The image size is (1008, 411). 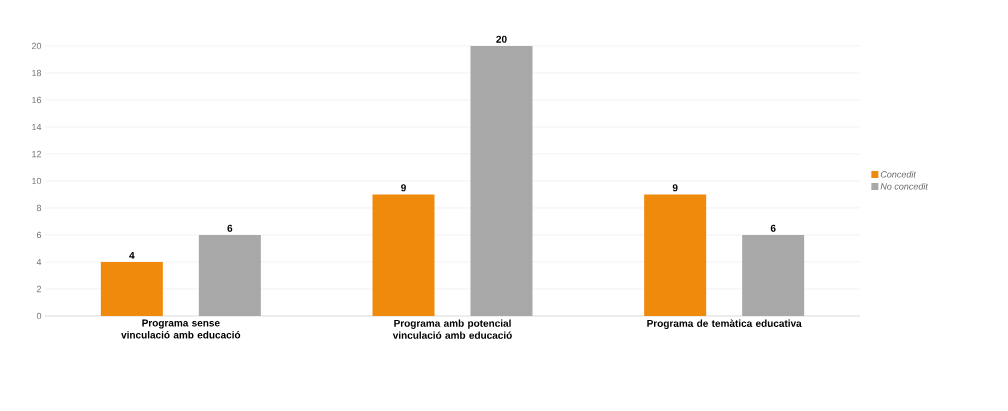 I want to click on y-tick-label: 16, so click(x=37, y=100).